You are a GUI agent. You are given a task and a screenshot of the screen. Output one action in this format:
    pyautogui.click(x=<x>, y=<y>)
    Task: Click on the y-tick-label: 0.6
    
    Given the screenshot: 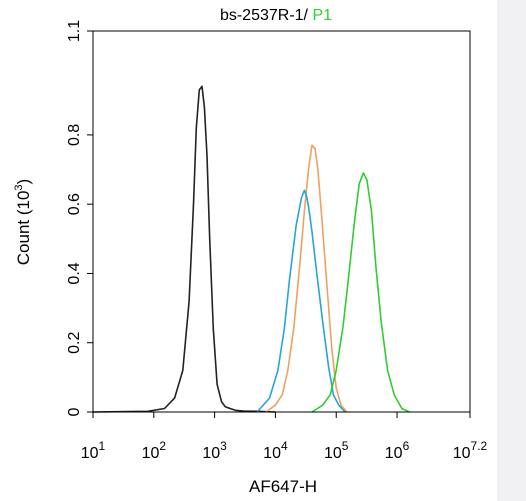 What is the action you would take?
    pyautogui.click(x=74, y=204)
    